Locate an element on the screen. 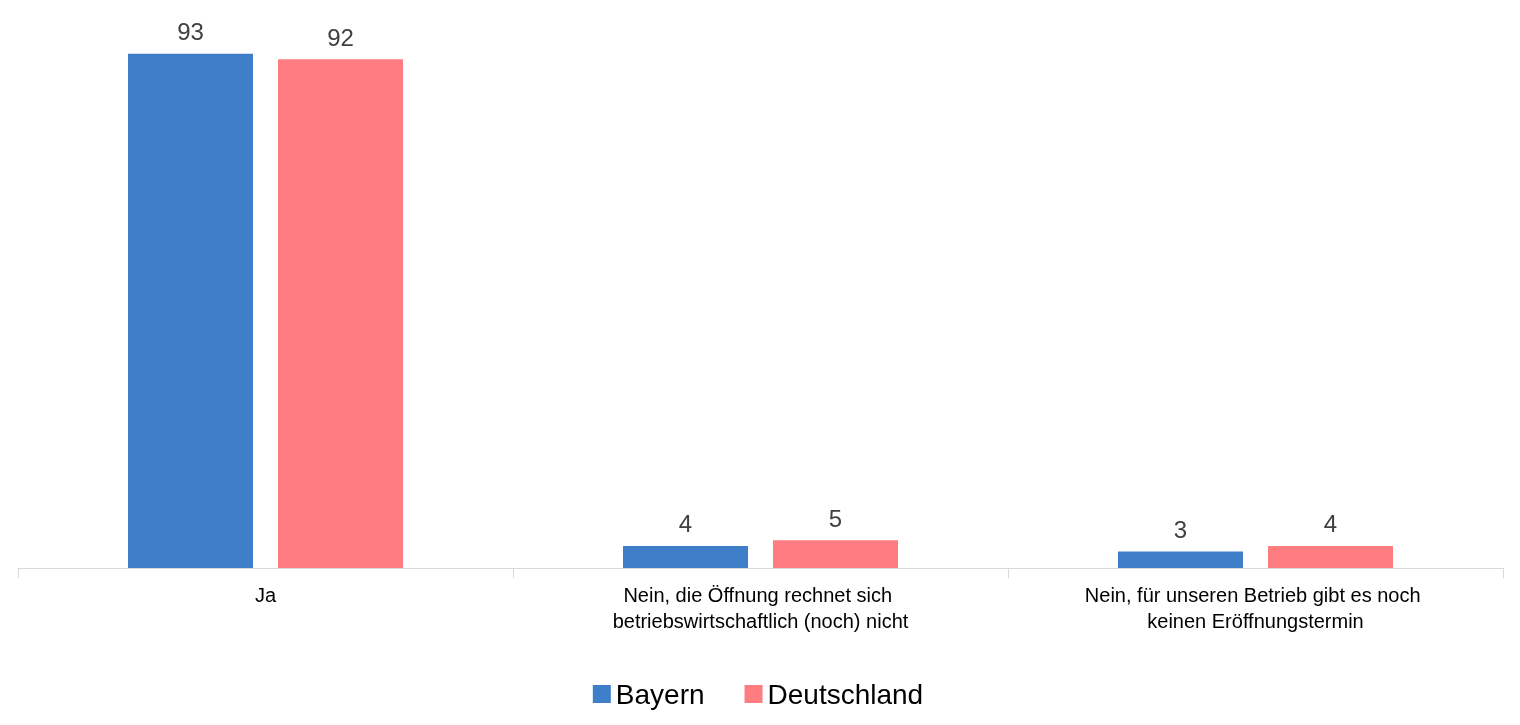 This screenshot has width=1520, height=725. data-label: 93 is located at coordinates (190, 32).